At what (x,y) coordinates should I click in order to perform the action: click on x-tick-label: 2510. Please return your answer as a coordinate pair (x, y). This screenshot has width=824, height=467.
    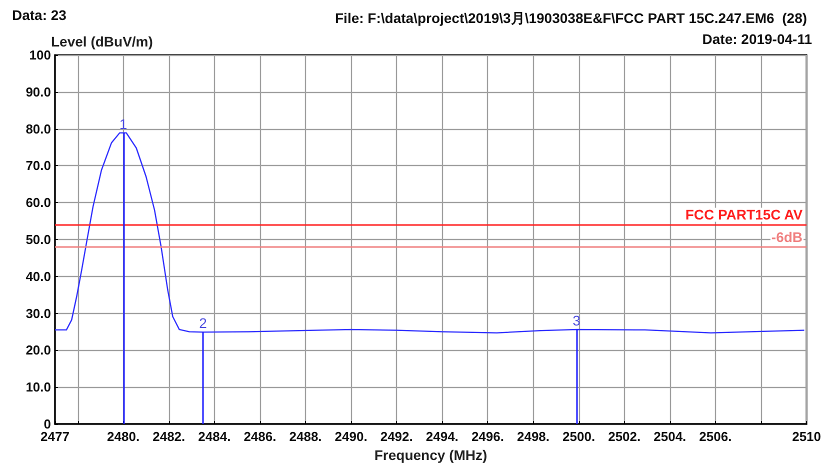
    Looking at the image, I should click on (806, 436).